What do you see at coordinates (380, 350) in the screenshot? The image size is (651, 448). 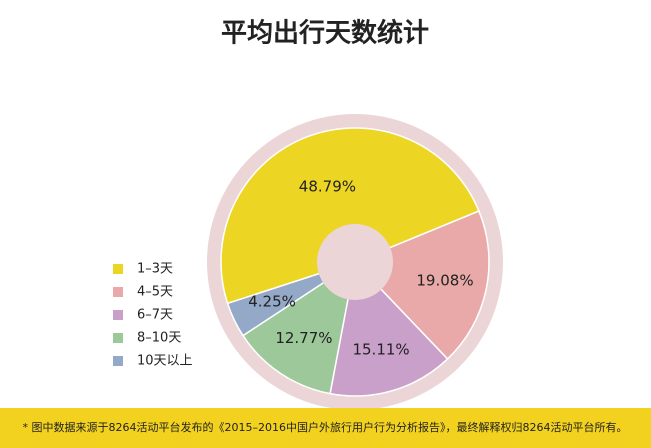 I see `value-label: 15.11%` at bounding box center [380, 350].